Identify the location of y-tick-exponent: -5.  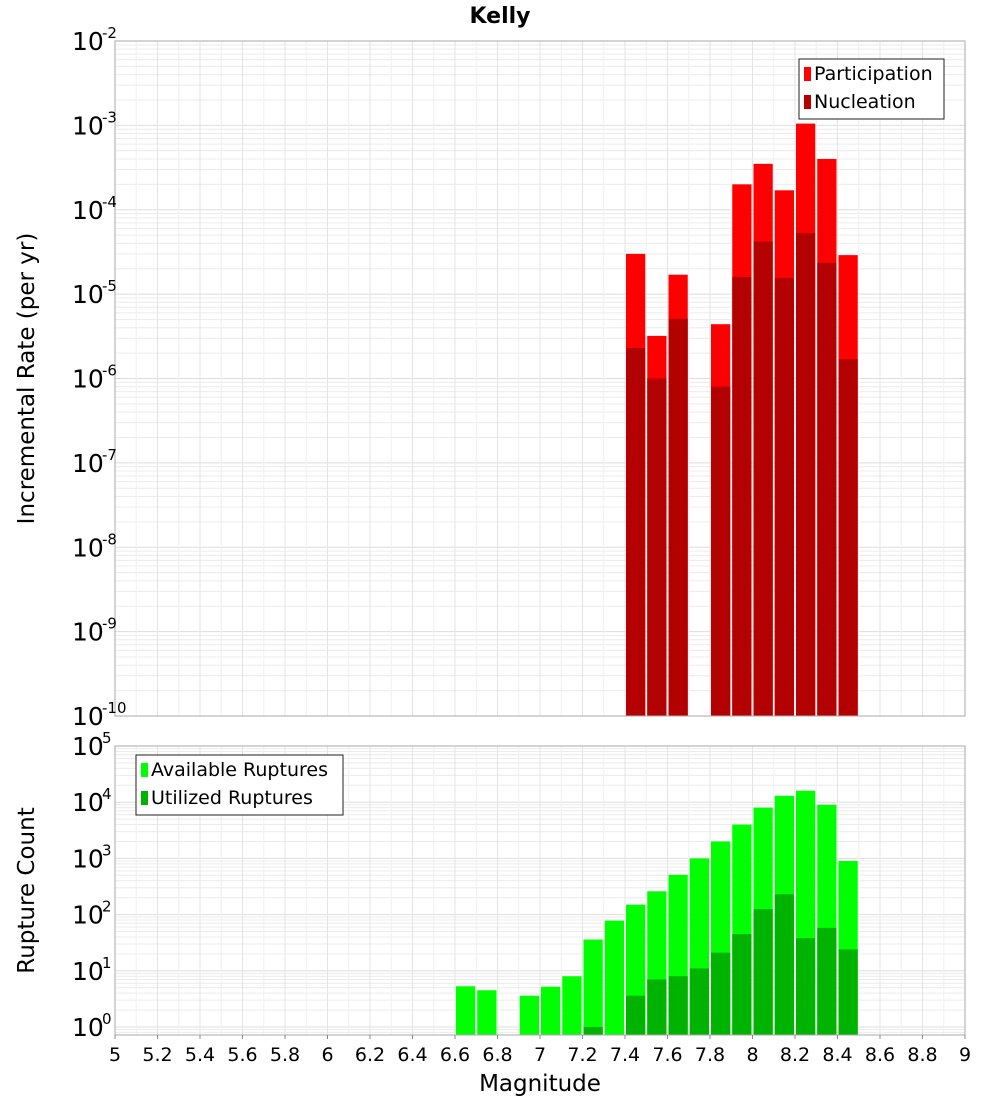
(109, 286).